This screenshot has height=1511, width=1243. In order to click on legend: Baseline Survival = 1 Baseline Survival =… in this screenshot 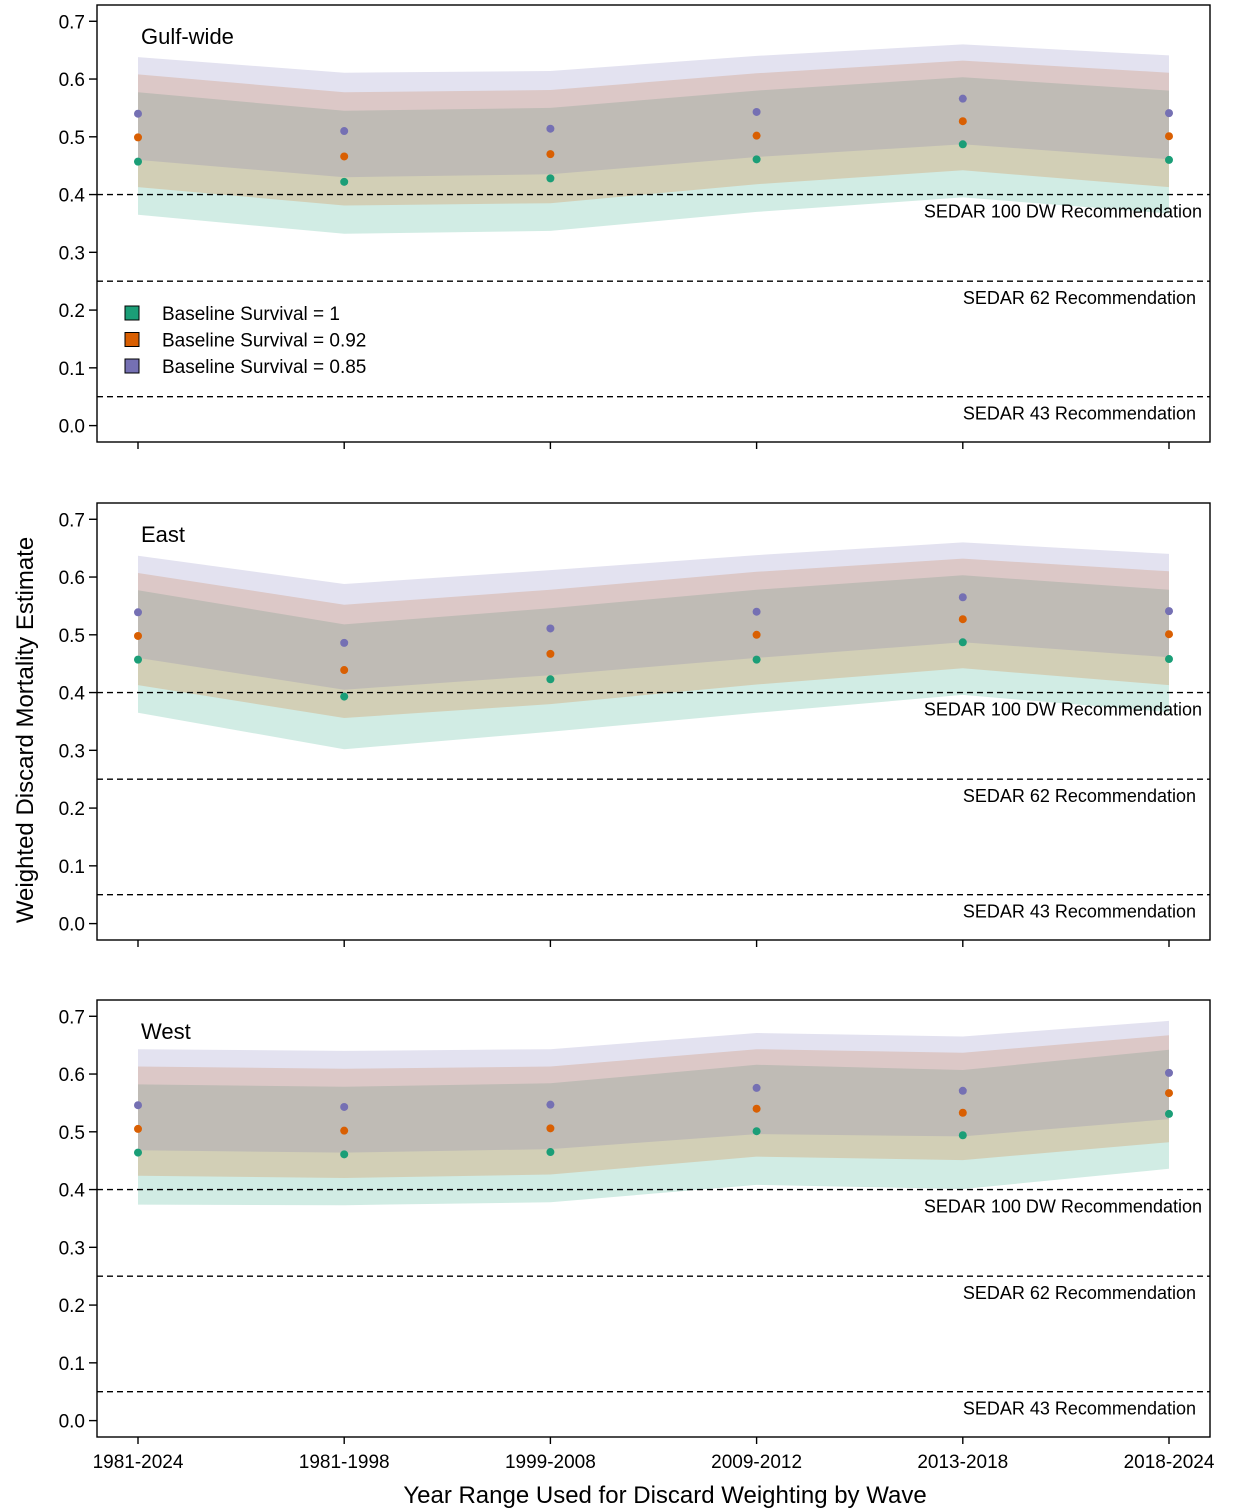, I will do `click(245, 341)`.